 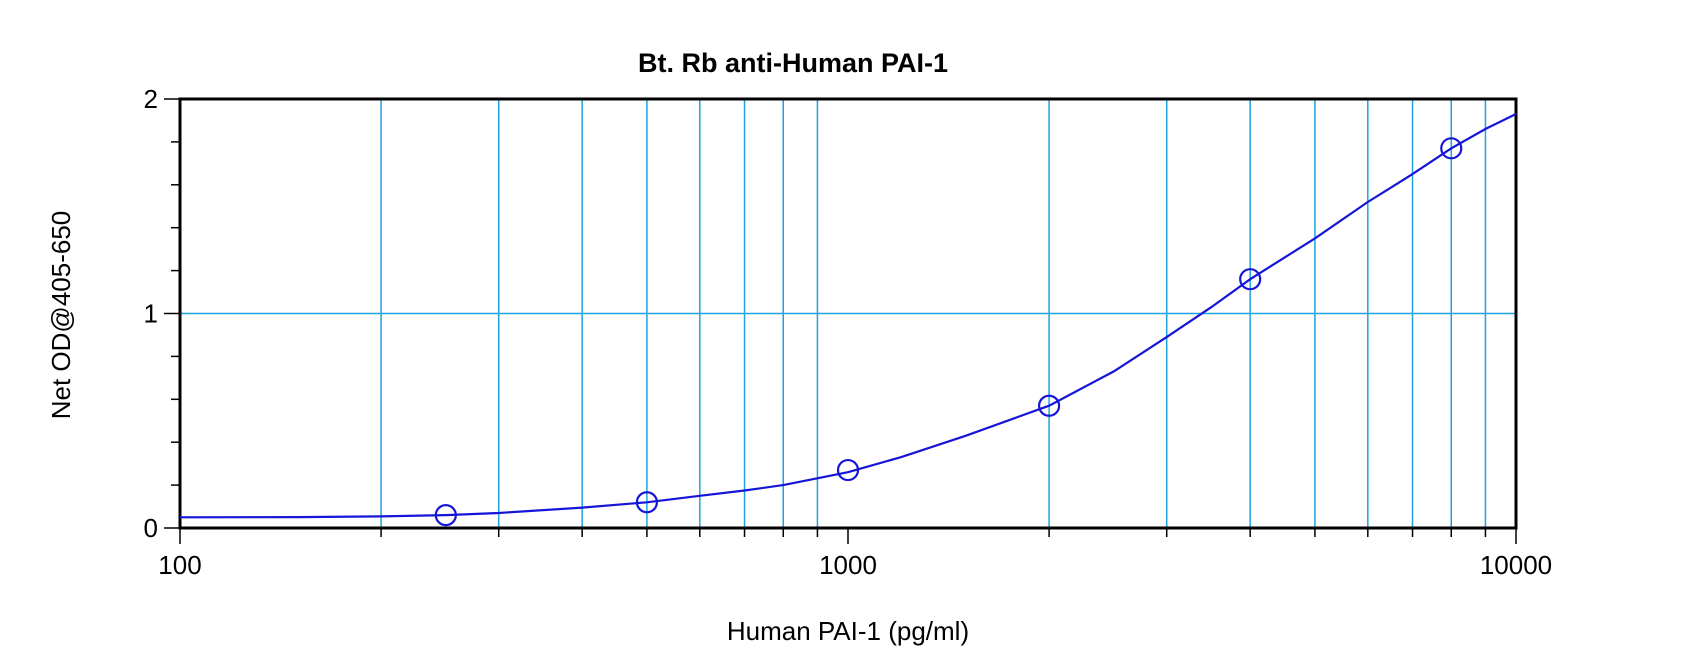 What do you see at coordinates (848, 631) in the screenshot?
I see `x-axis-label: Human PAI-1 (pg/ml)` at bounding box center [848, 631].